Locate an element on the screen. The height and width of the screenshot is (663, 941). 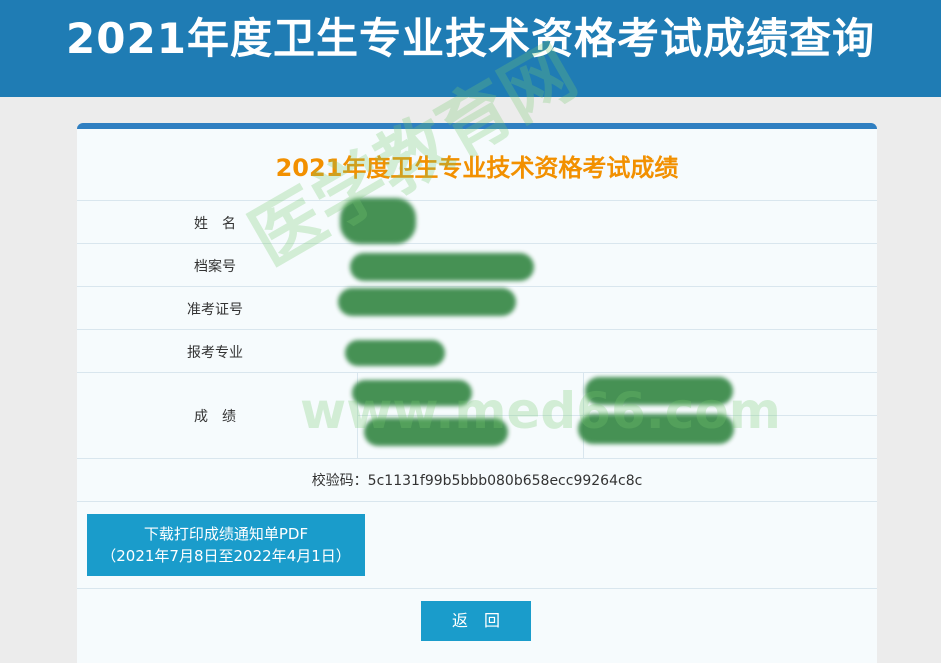
back-button: 返 回 is located at coordinates (476, 621).